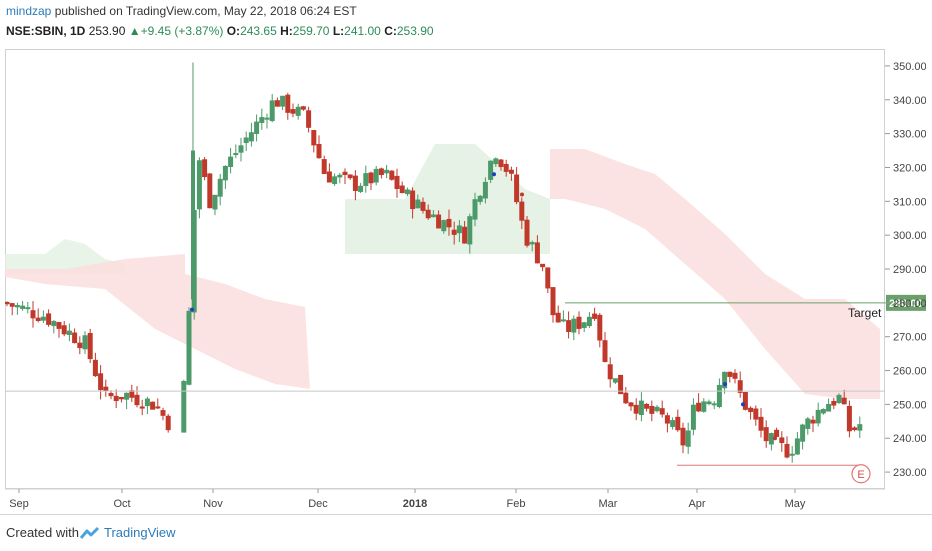 The width and height of the screenshot is (932, 551). What do you see at coordinates (42, 532) in the screenshot?
I see `created-with-text: Created with` at bounding box center [42, 532].